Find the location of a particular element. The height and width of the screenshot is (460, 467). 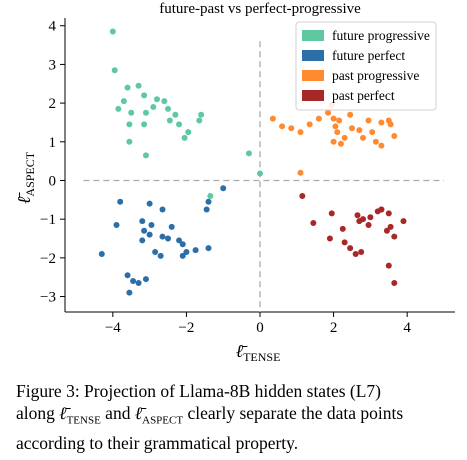

caption-tense-symbol: ℓ̄ is located at coordinates (63, 413).